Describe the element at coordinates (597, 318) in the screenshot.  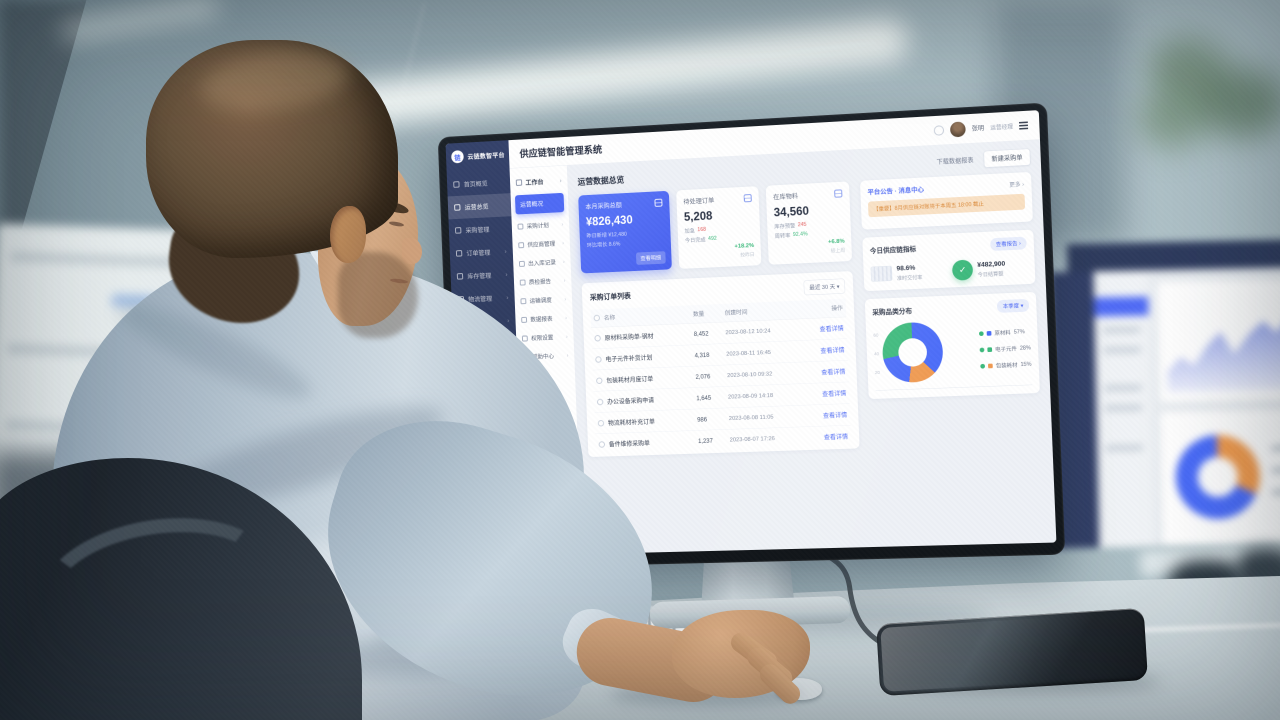
I see `select-all-checkbox` at that location.